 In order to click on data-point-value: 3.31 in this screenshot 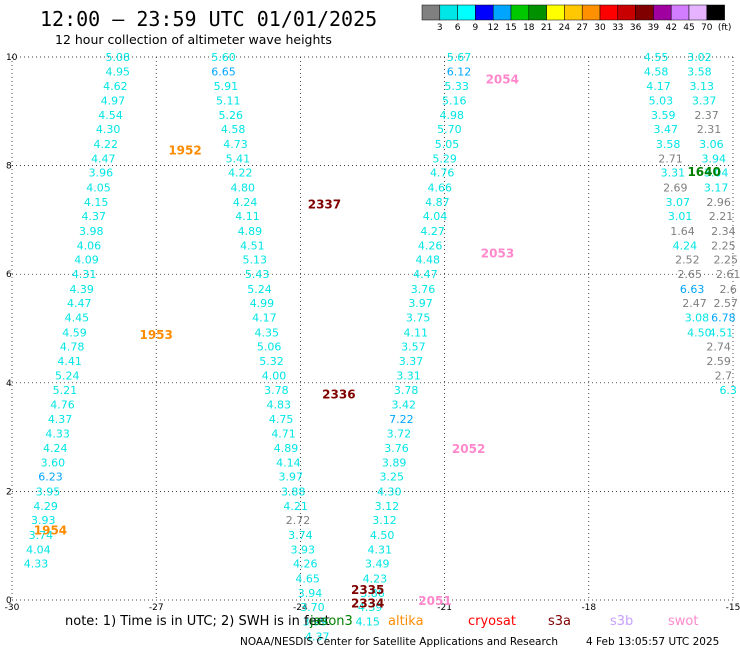, I will do `click(673, 173)`.